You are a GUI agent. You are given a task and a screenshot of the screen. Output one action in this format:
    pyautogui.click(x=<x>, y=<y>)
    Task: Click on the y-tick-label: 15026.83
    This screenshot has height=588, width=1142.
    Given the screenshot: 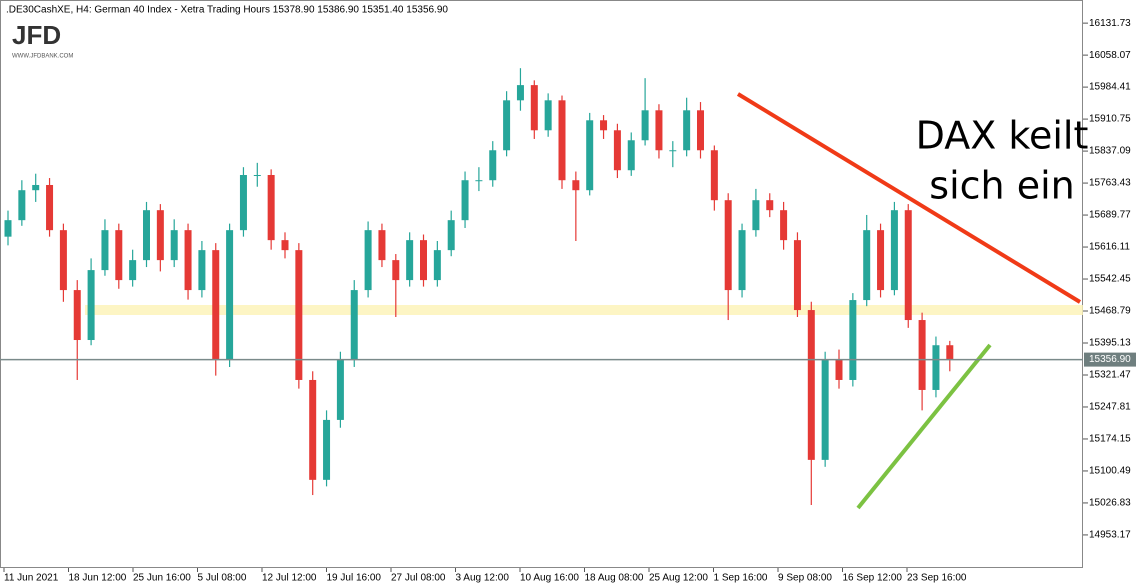 What is the action you would take?
    pyautogui.click(x=1110, y=503)
    